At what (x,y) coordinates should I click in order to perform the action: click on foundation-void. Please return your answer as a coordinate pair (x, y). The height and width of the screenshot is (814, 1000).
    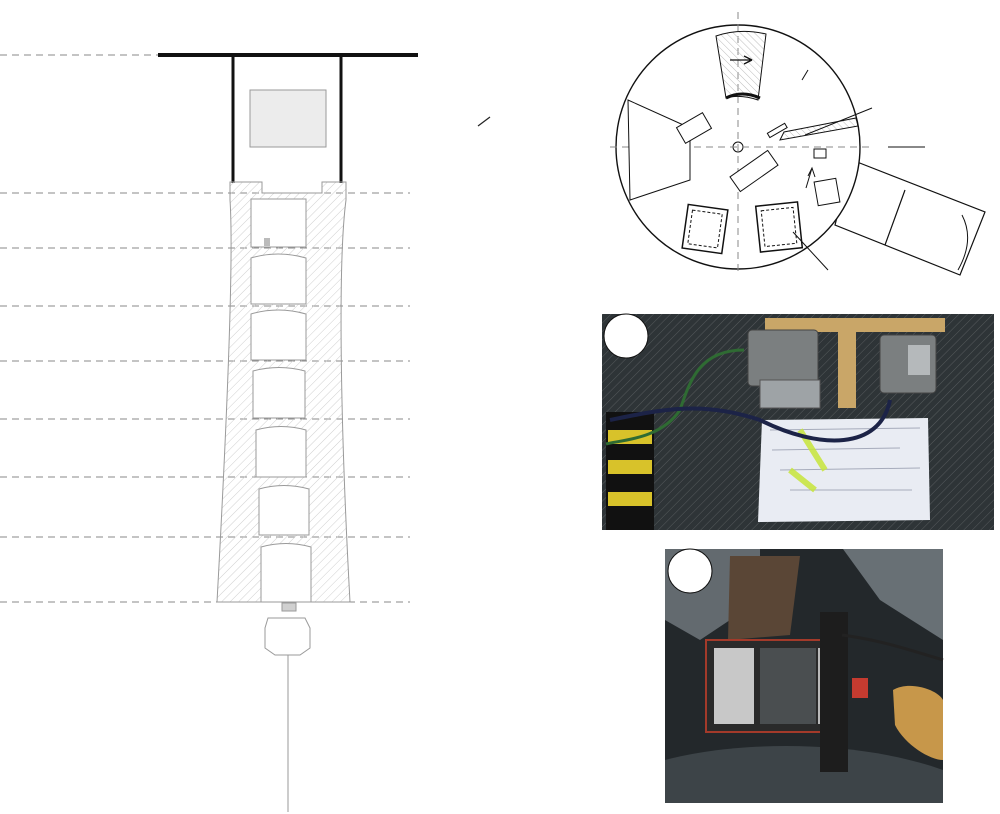
    Looking at the image, I should click on (287, 636).